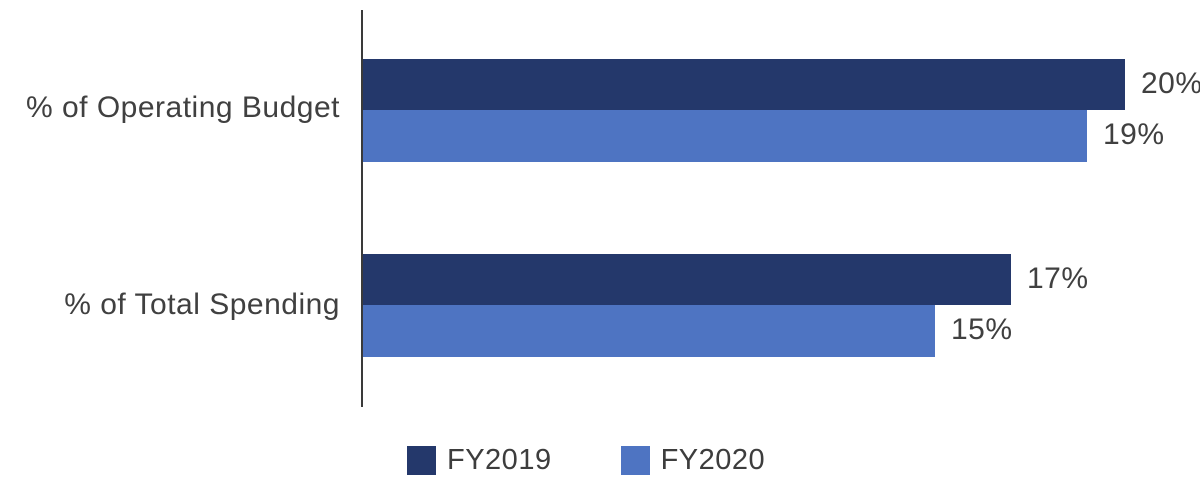 Image resolution: width=1200 pixels, height=488 pixels. What do you see at coordinates (421, 460) in the screenshot?
I see `legend-swatch-fy2019-icon` at bounding box center [421, 460].